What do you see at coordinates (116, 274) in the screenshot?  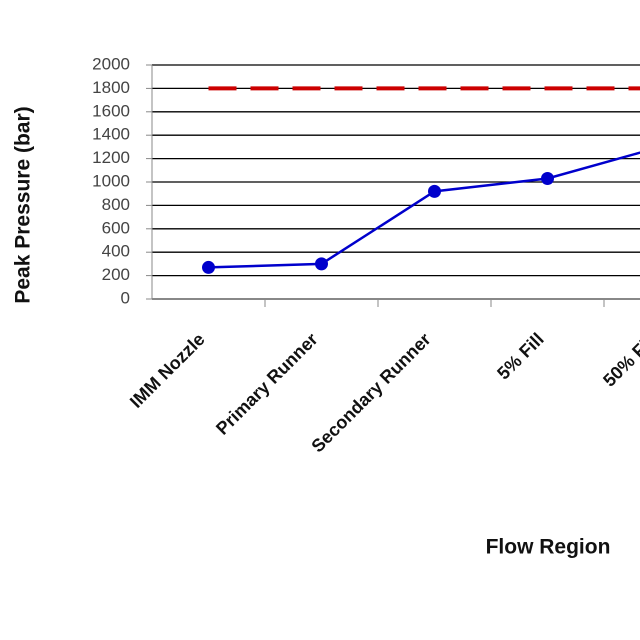 I see `y-tick-label: 200` at bounding box center [116, 274].